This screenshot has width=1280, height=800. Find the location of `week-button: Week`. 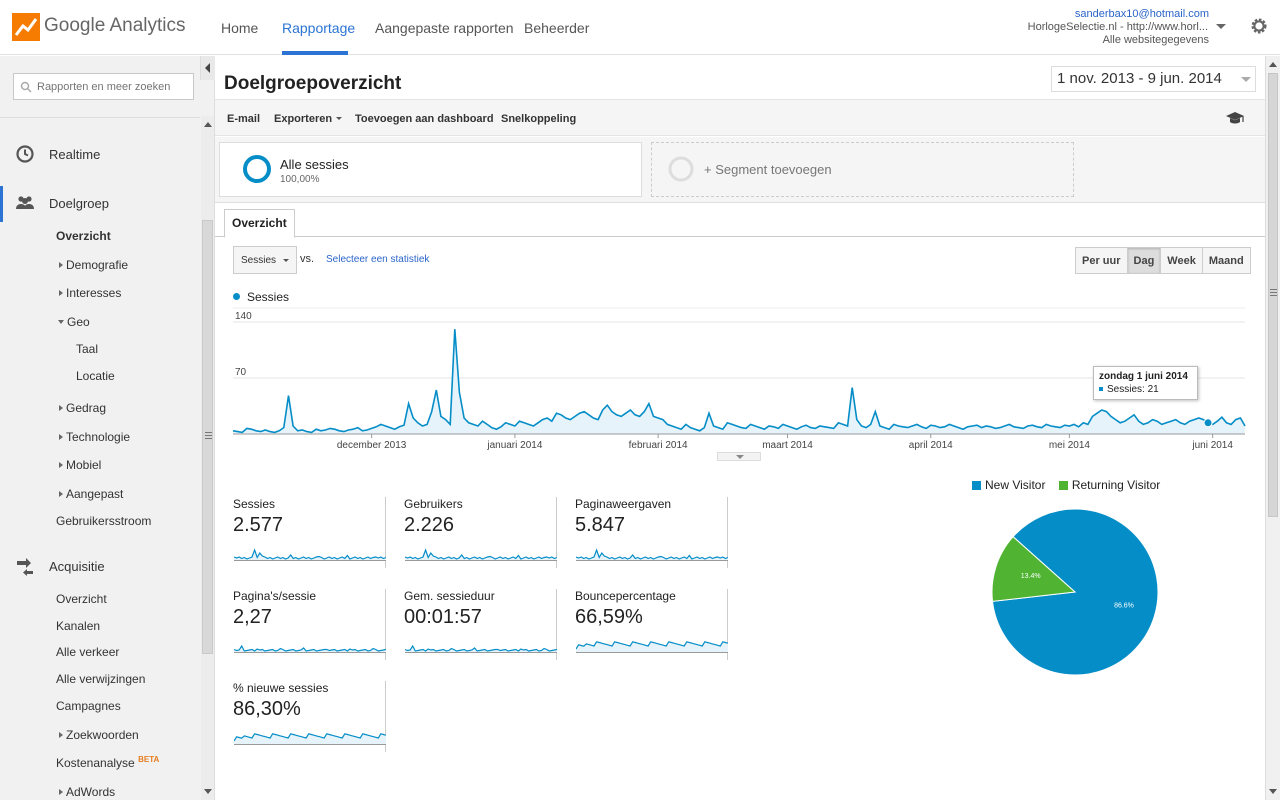

week-button: Week is located at coordinates (1181, 260).